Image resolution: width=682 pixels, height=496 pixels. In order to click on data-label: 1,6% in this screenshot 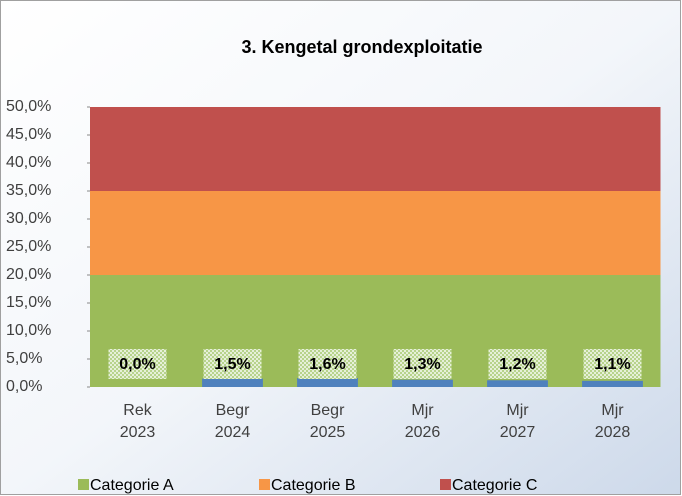, I will do `click(327, 364)`.